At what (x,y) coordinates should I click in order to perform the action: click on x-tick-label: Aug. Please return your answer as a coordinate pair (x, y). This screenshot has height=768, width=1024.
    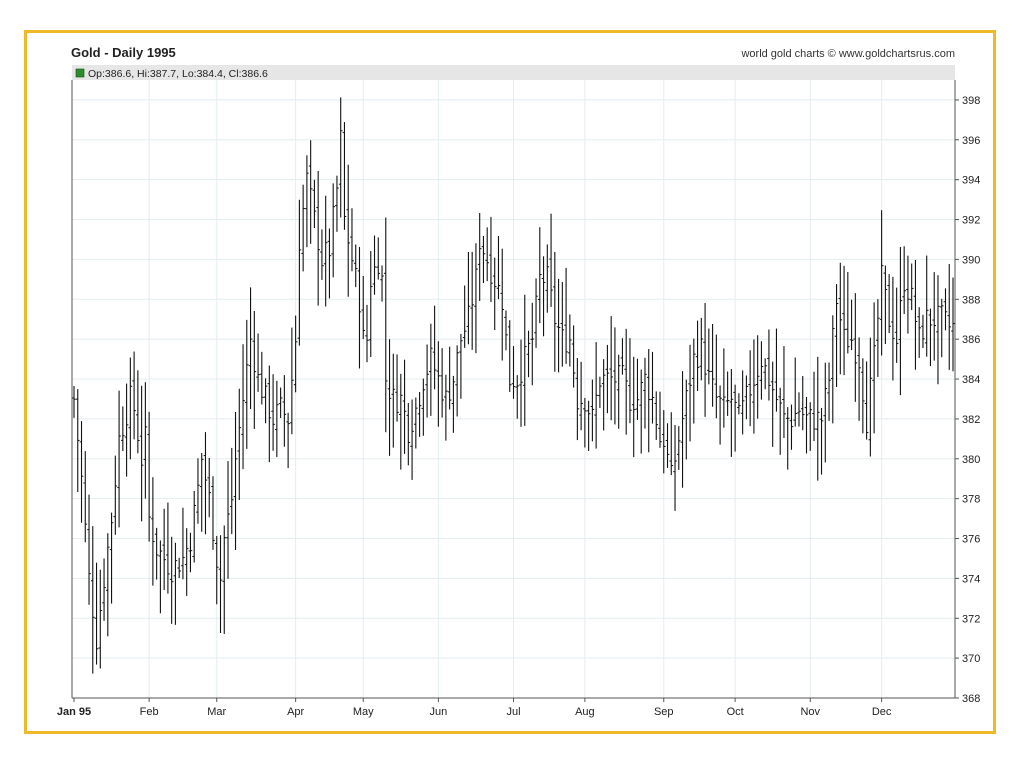
    Looking at the image, I should click on (585, 712).